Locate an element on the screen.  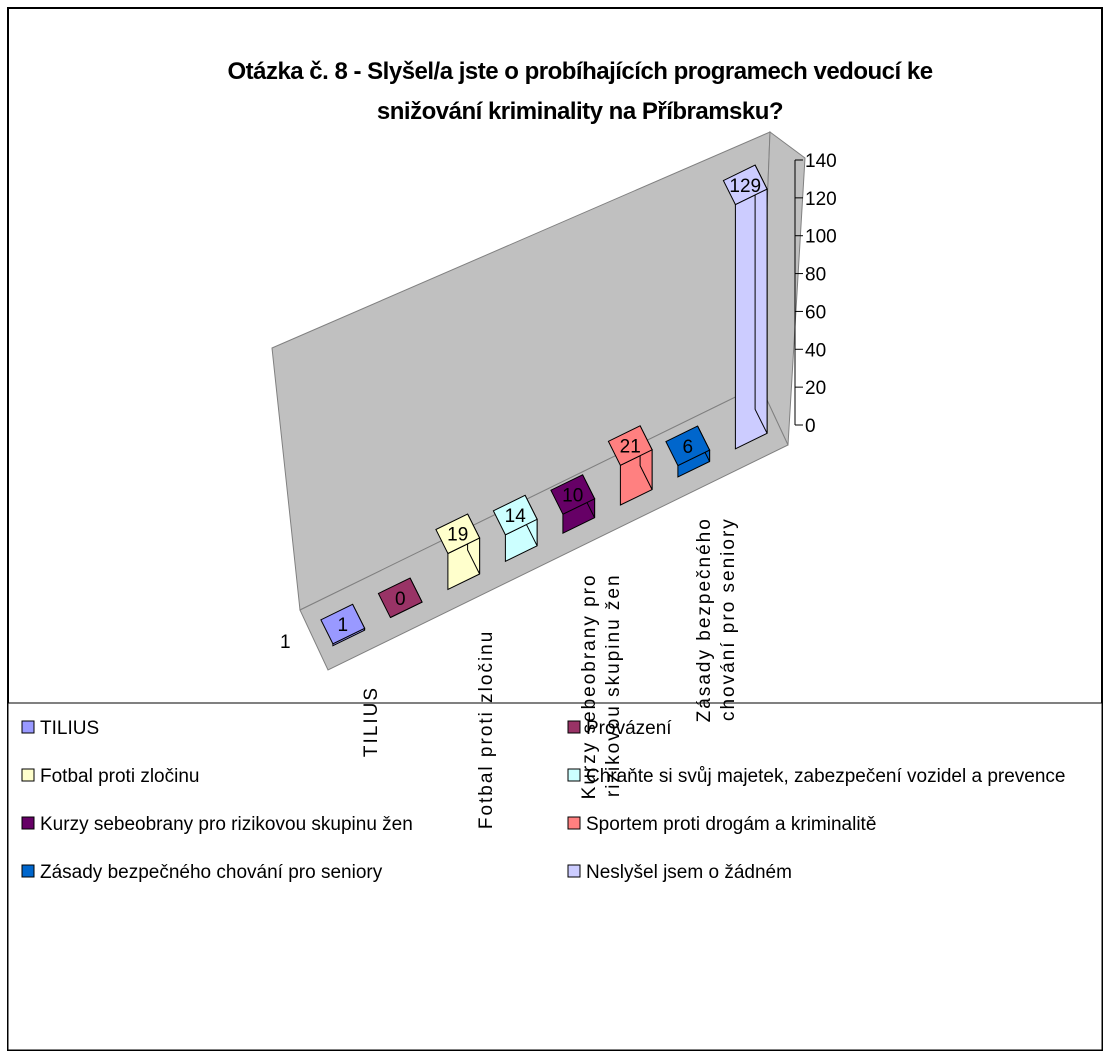
y-tick-label: 100 is located at coordinates (821, 237).